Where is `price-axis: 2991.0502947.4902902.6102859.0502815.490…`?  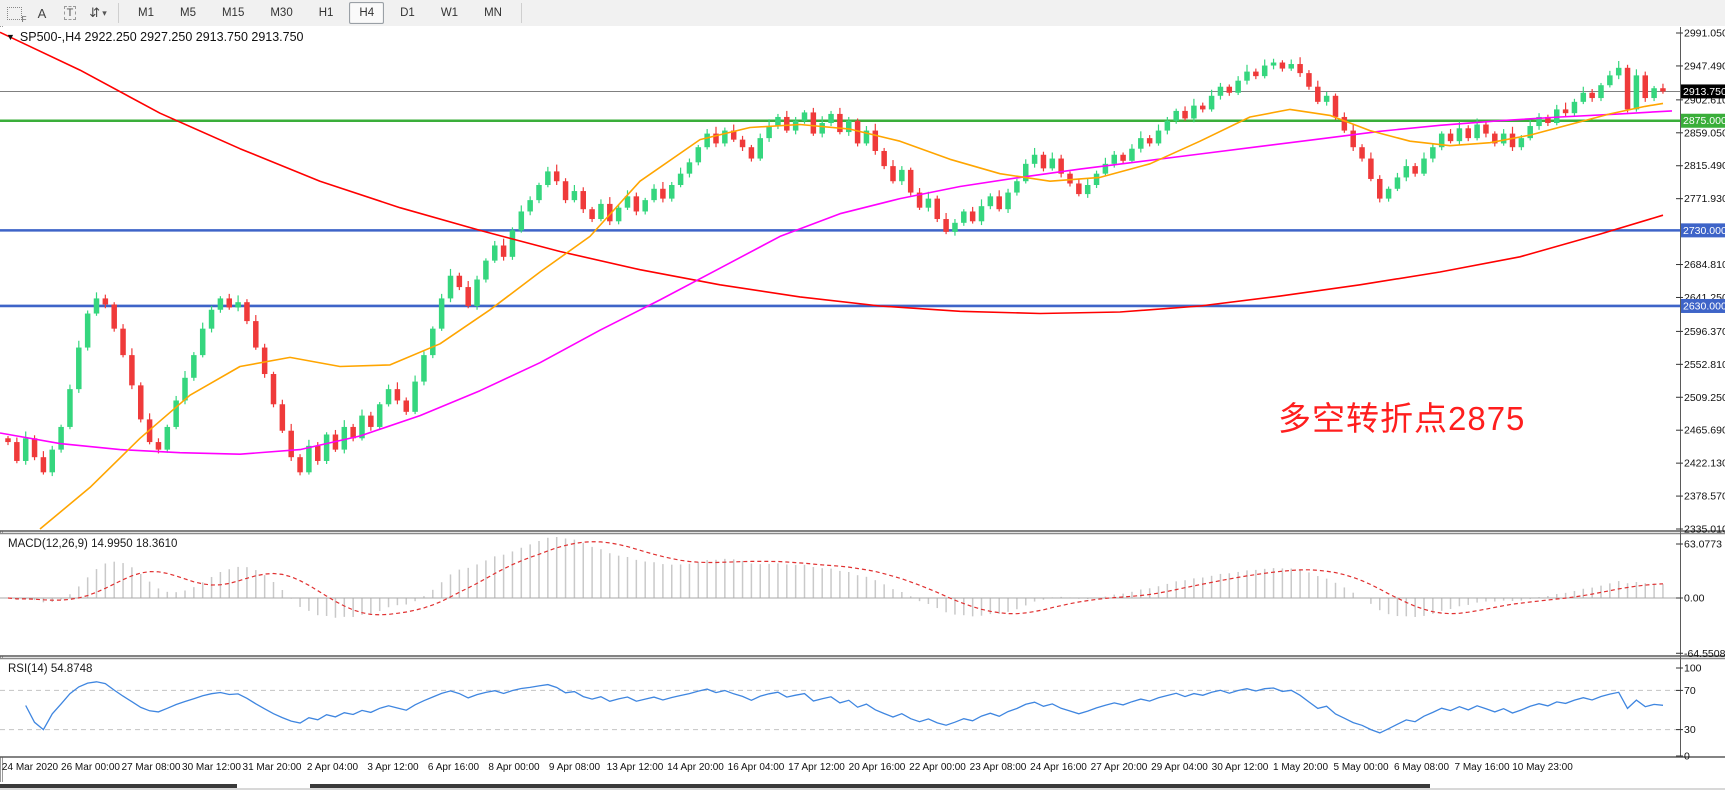 price-axis: 2991.0502947.4902902.6102859.0502815.490… is located at coordinates (1700, 282).